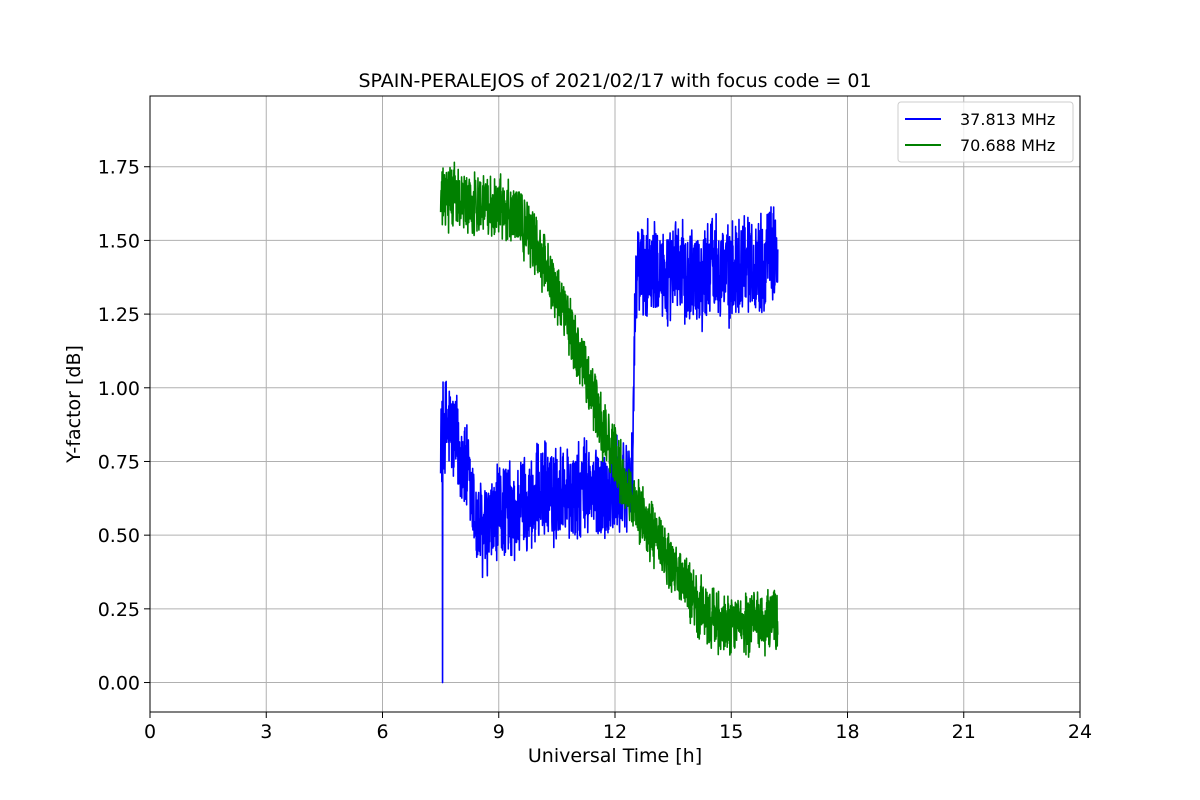 This screenshot has width=1200, height=800. I want to click on x-axis-title: Universal Time [h], so click(615, 756).